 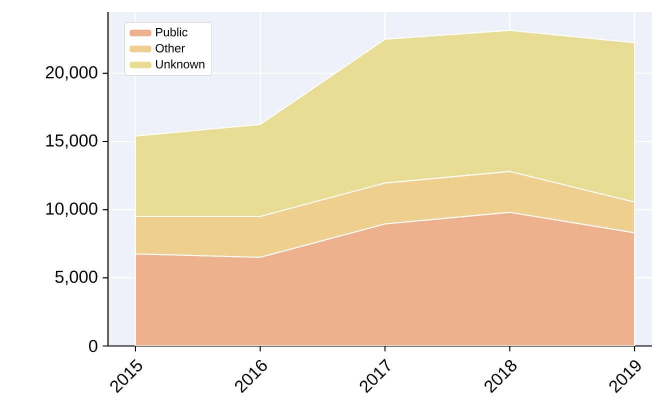 What do you see at coordinates (170, 48) in the screenshot?
I see `legend-label: Other` at bounding box center [170, 48].